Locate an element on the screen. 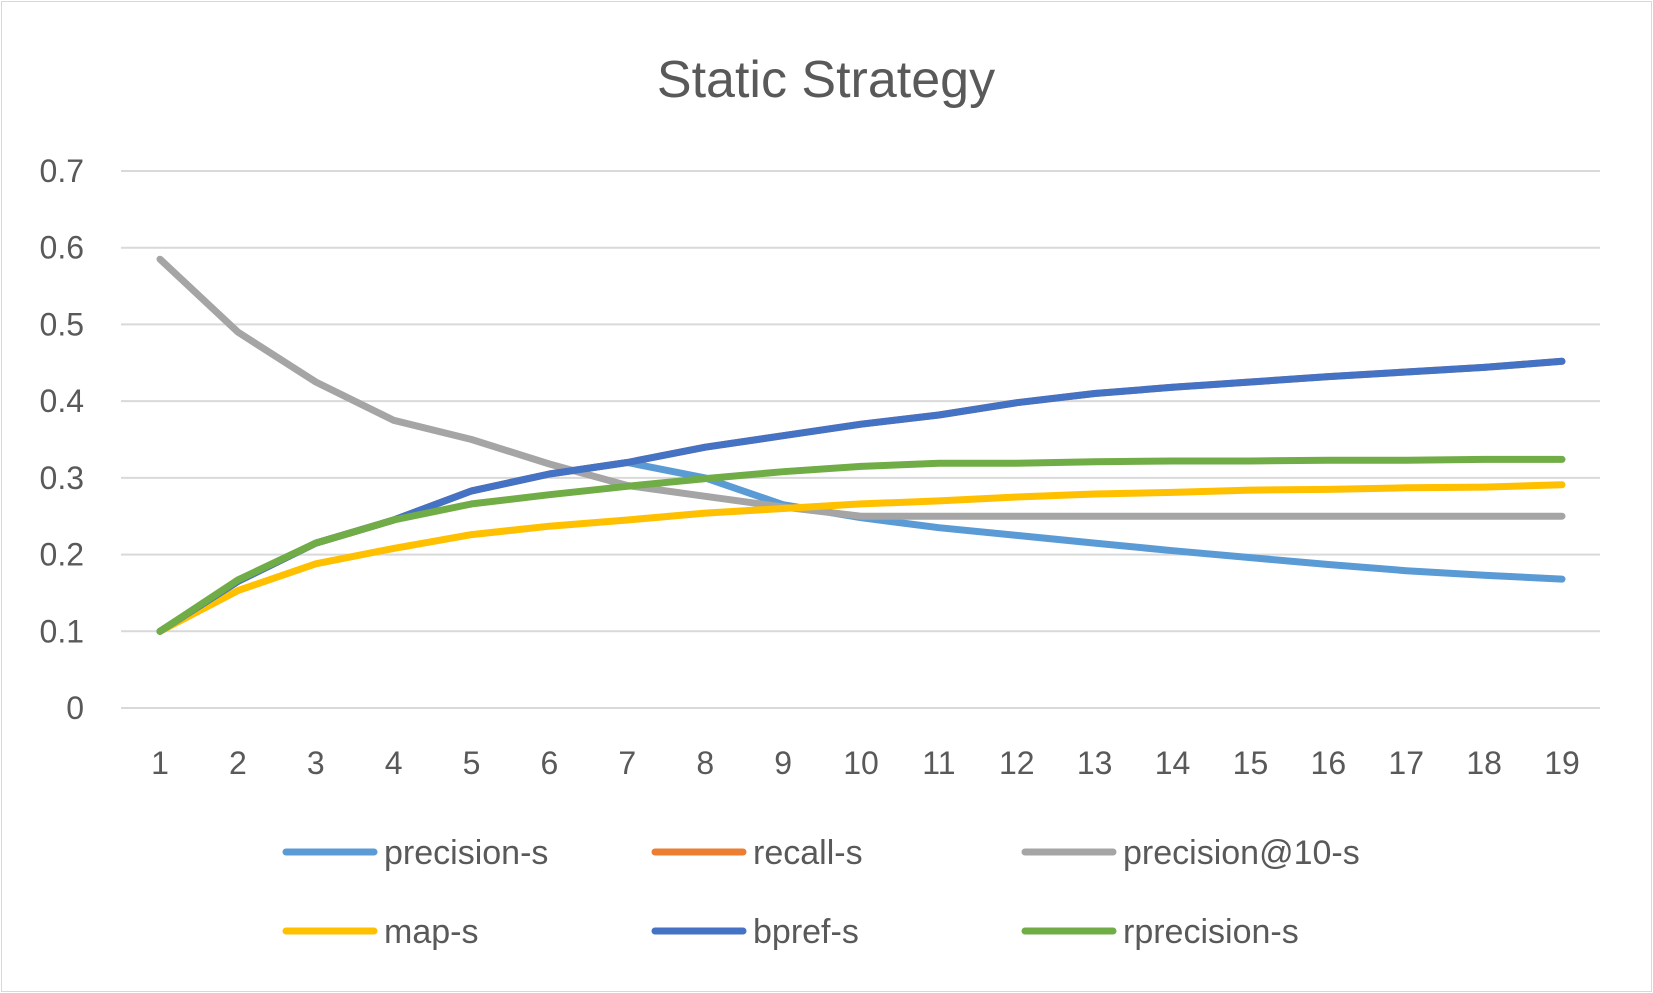 This screenshot has width=1653, height=993. x-tick-label: 12 is located at coordinates (1017, 763).